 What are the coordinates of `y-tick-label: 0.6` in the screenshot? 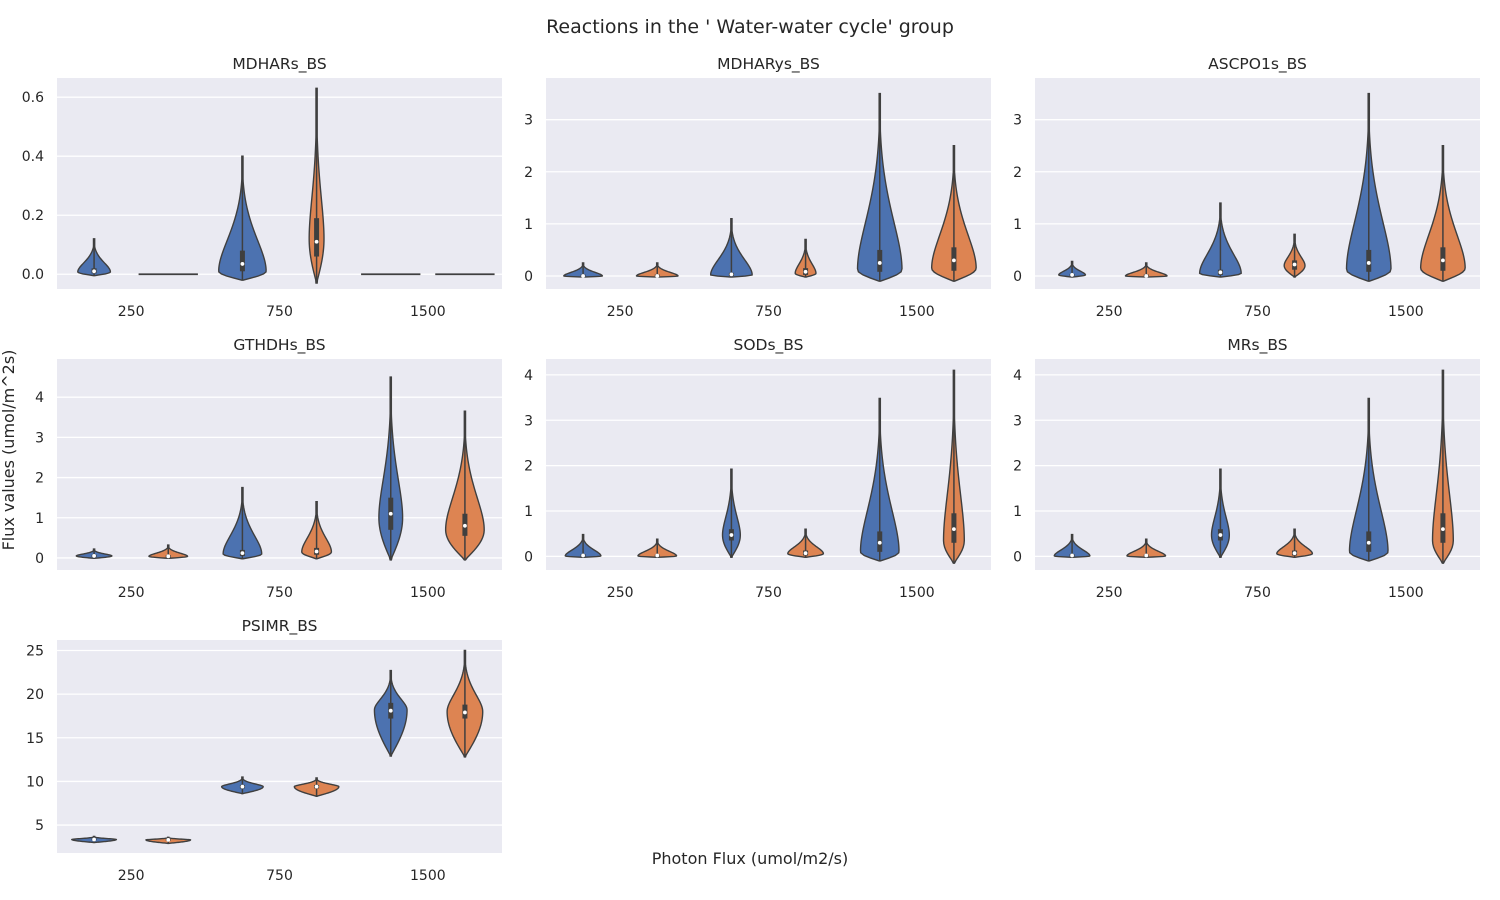 It's located at (33, 98).